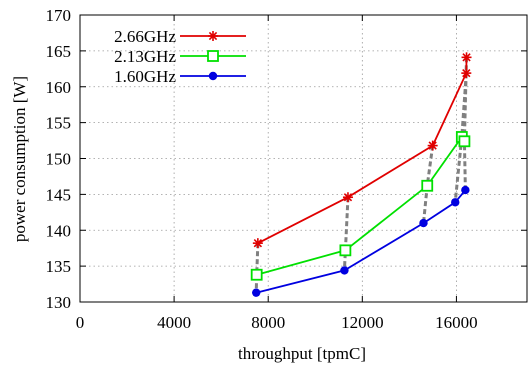 This screenshot has height=367, width=530. Describe the element at coordinates (145, 76) in the screenshot. I see `legend-label: 1.60GHz` at that location.